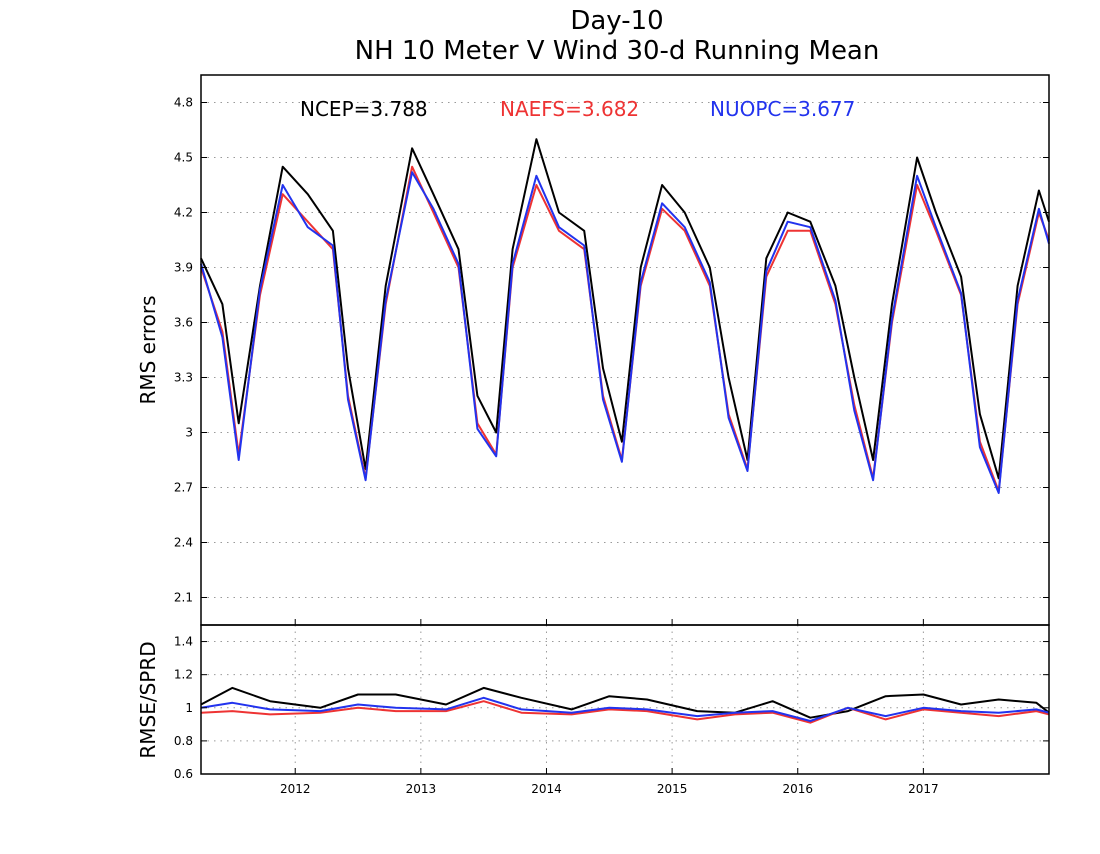 The height and width of the screenshot is (854, 1100). I want to click on y-tick-label: 3.6, so click(183, 323).